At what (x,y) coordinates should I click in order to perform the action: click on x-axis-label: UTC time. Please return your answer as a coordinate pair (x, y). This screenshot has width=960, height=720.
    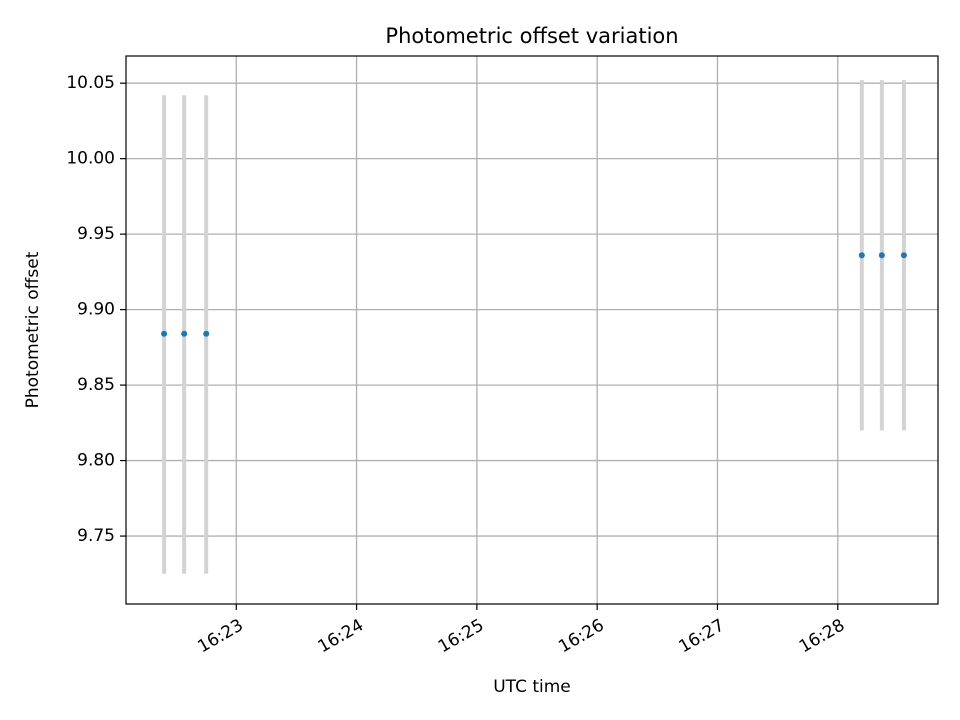
    Looking at the image, I should click on (532, 687).